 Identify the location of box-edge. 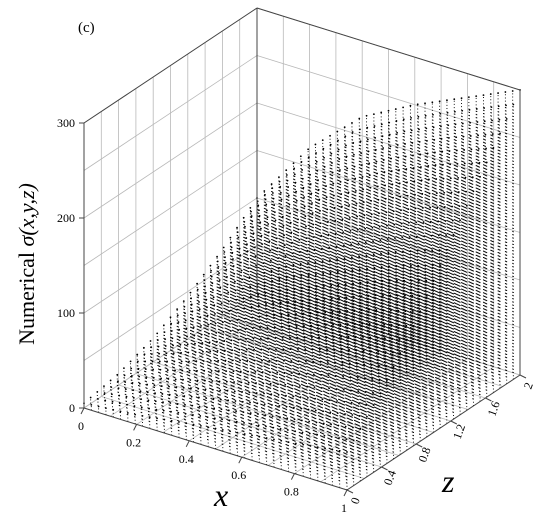
(170, 65).